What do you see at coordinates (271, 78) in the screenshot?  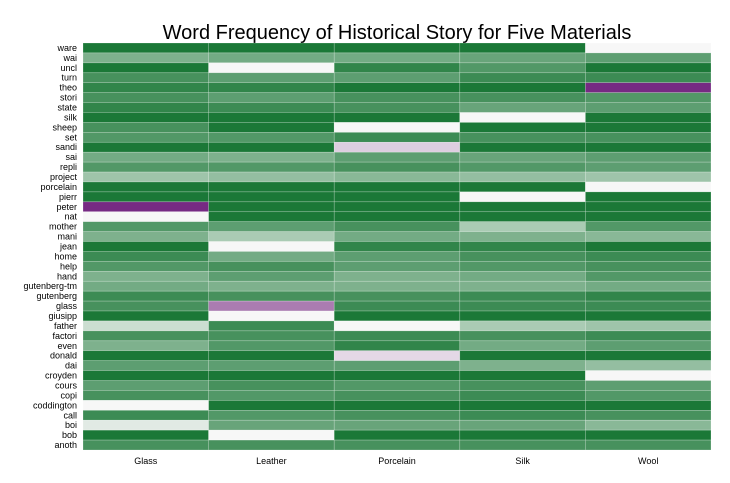 I see `heatmap-cell-turn-leather` at bounding box center [271, 78].